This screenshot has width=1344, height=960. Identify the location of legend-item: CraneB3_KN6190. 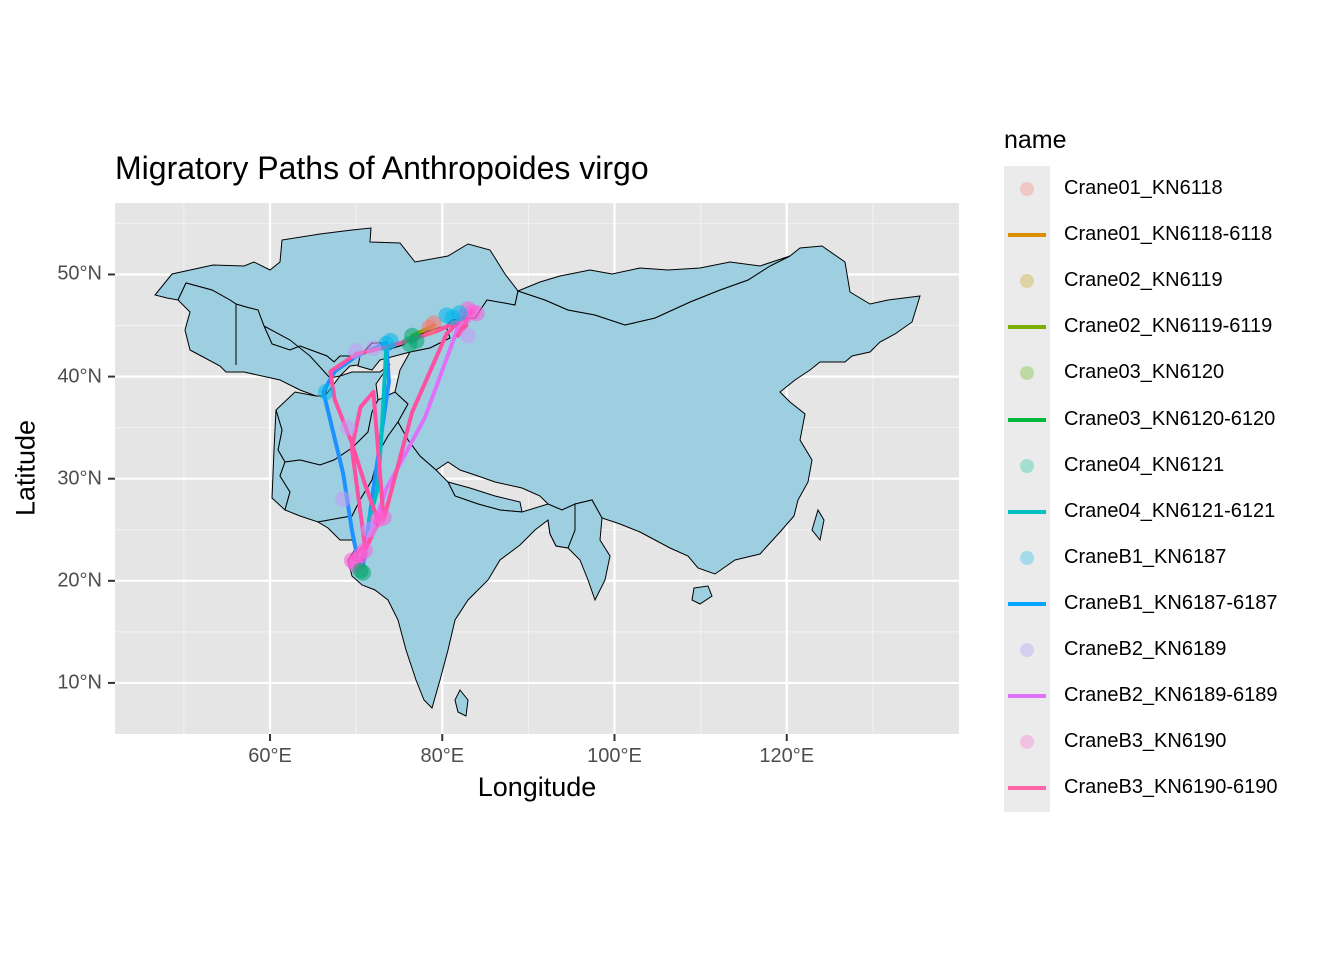
(1174, 742).